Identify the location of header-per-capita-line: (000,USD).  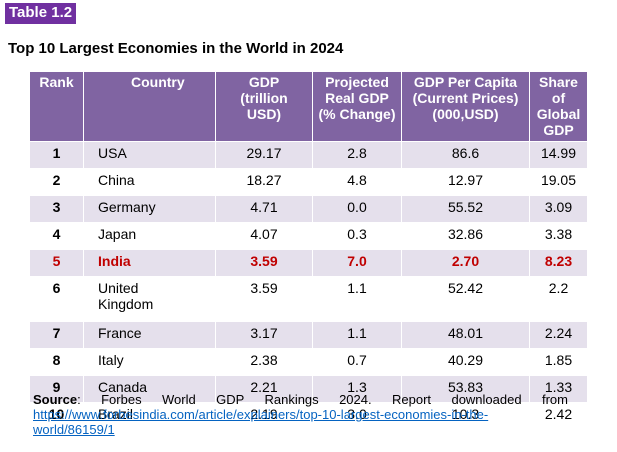
(465, 114).